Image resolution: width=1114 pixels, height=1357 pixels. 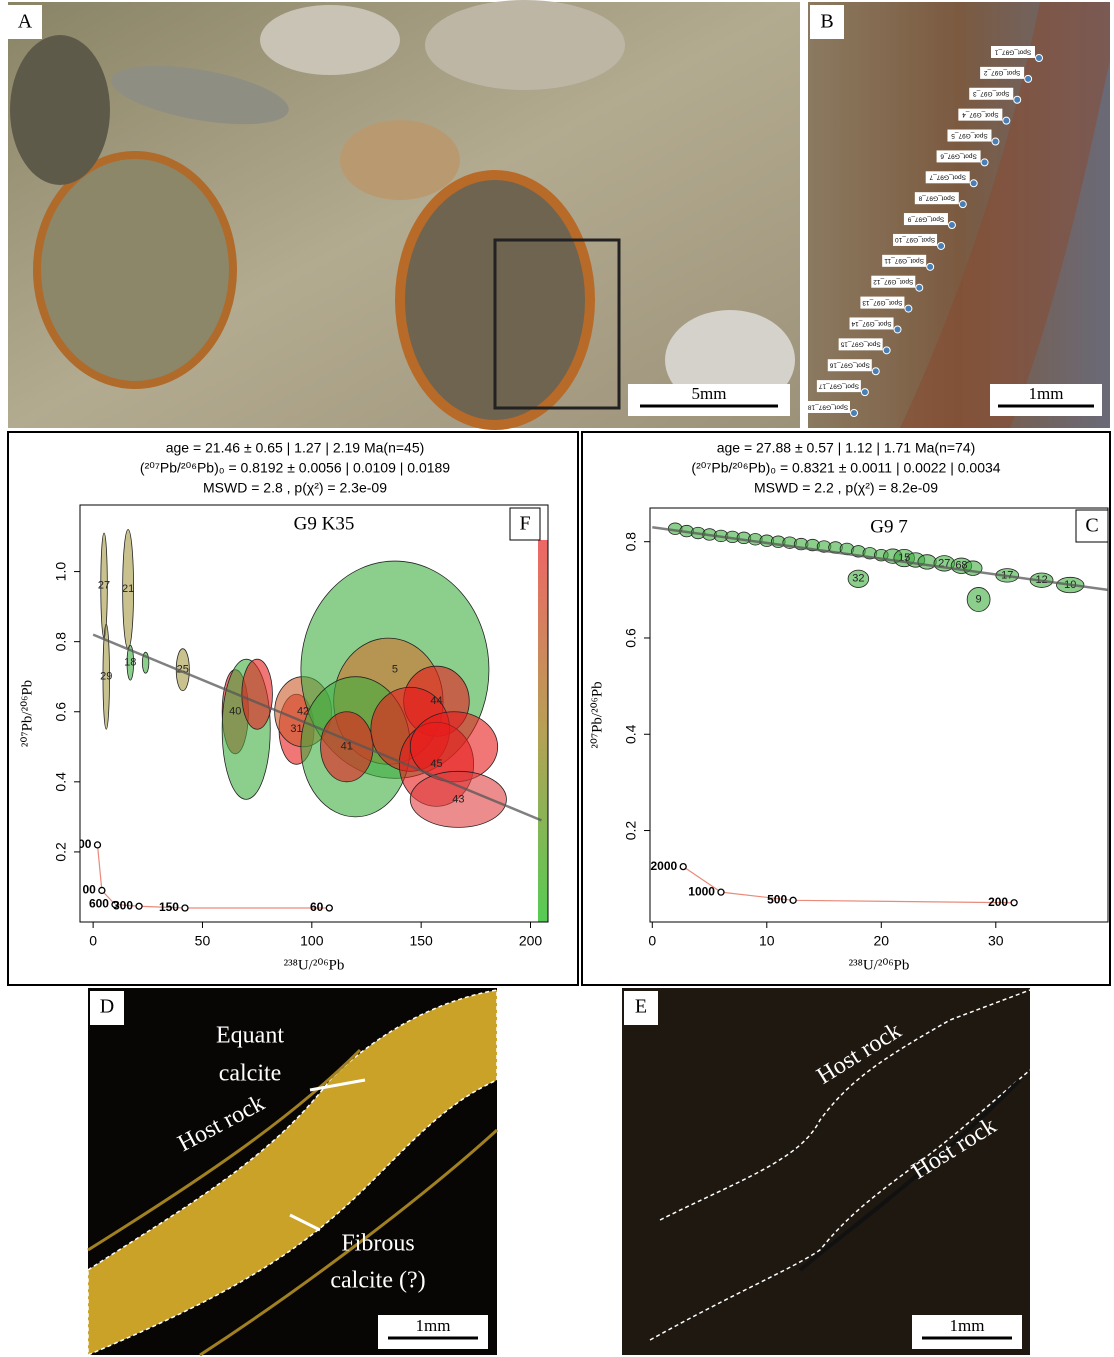 I want to click on point-label: 32, so click(x=858, y=579).